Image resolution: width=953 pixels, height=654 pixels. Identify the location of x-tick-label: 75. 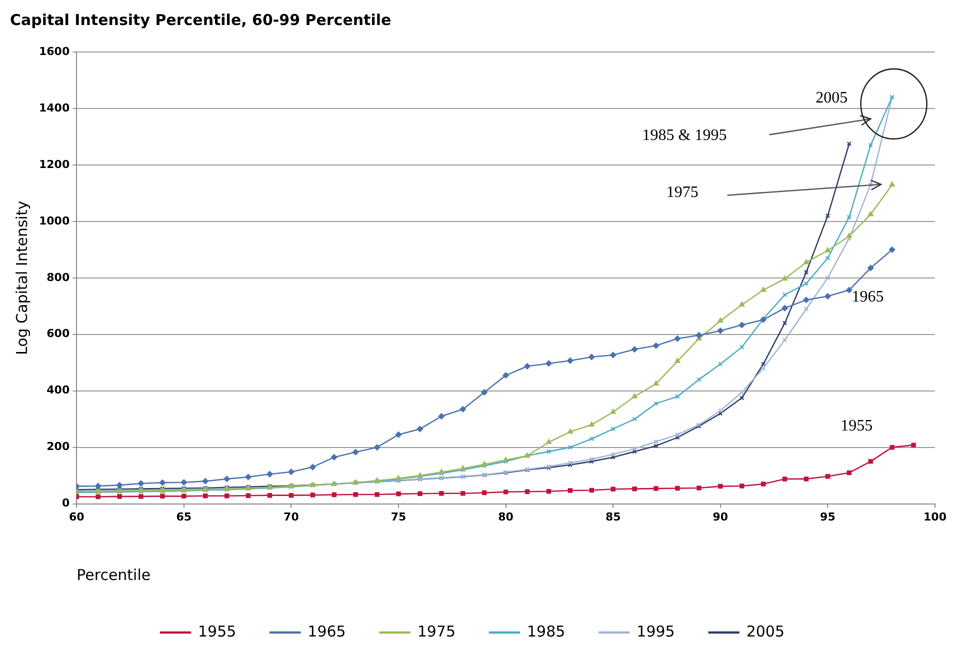
(398, 517).